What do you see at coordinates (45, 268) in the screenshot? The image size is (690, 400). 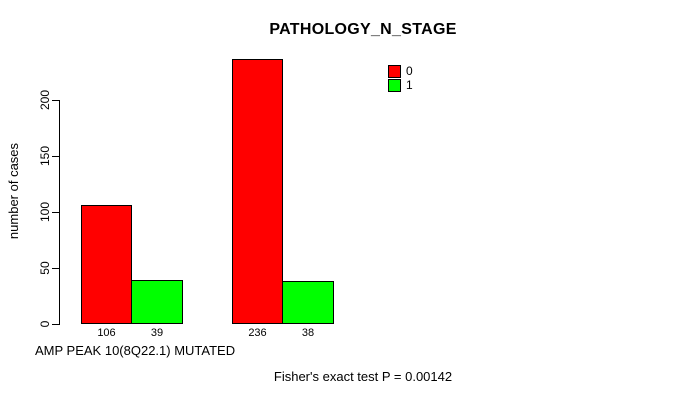 I see `y-tick-label-50: 50` at bounding box center [45, 268].